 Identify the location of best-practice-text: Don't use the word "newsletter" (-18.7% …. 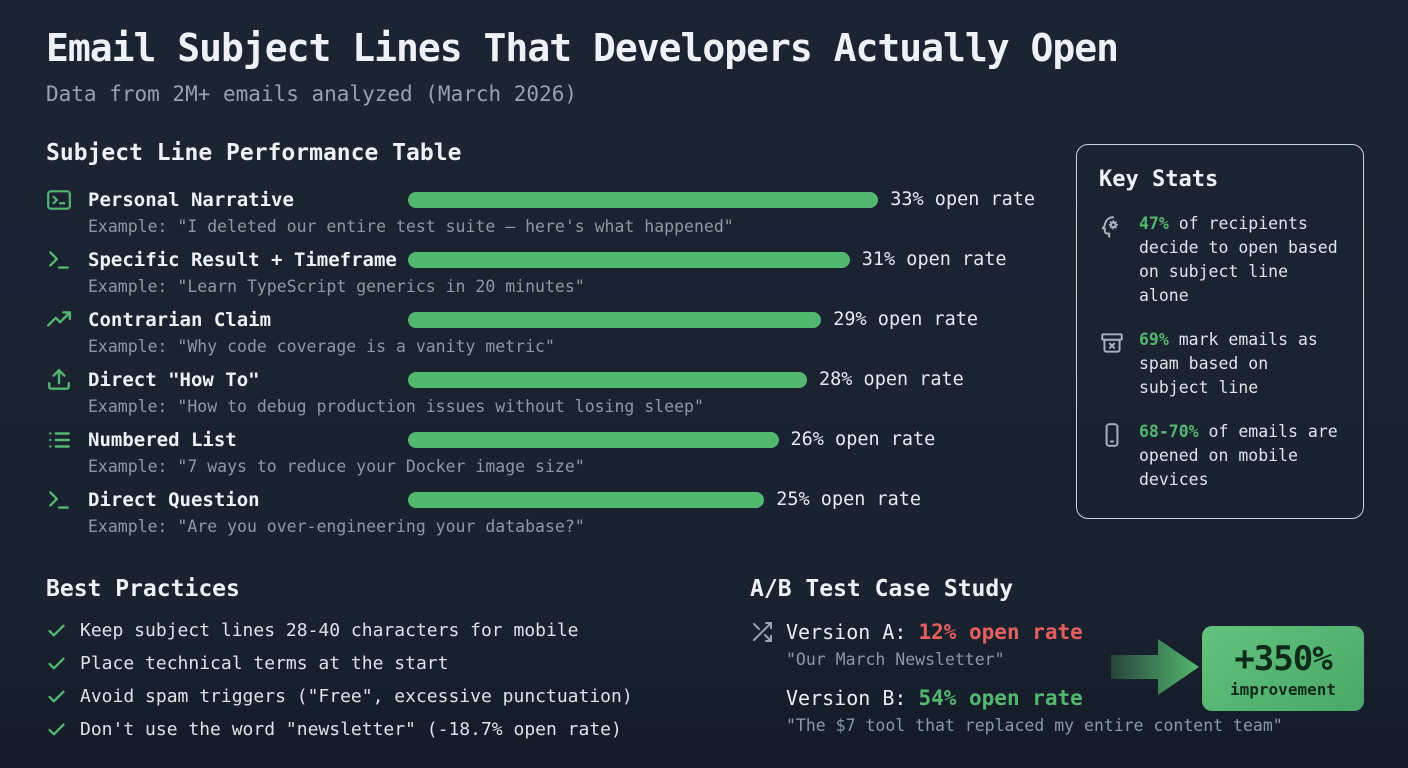
(351, 729).